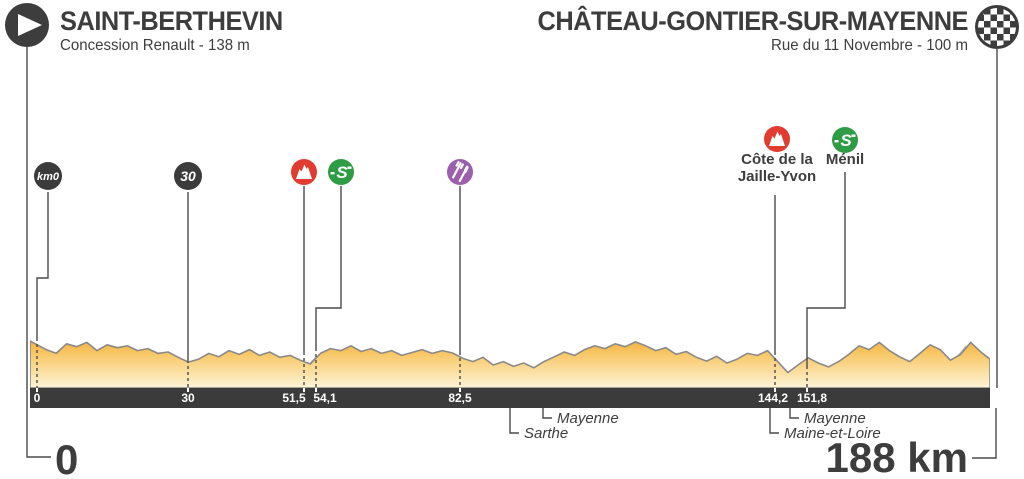 Image resolution: width=1024 pixels, height=479 pixels. Describe the element at coordinates (155, 46) in the screenshot. I see `start-place-subtitle: Concession Renault - 138 m` at that location.